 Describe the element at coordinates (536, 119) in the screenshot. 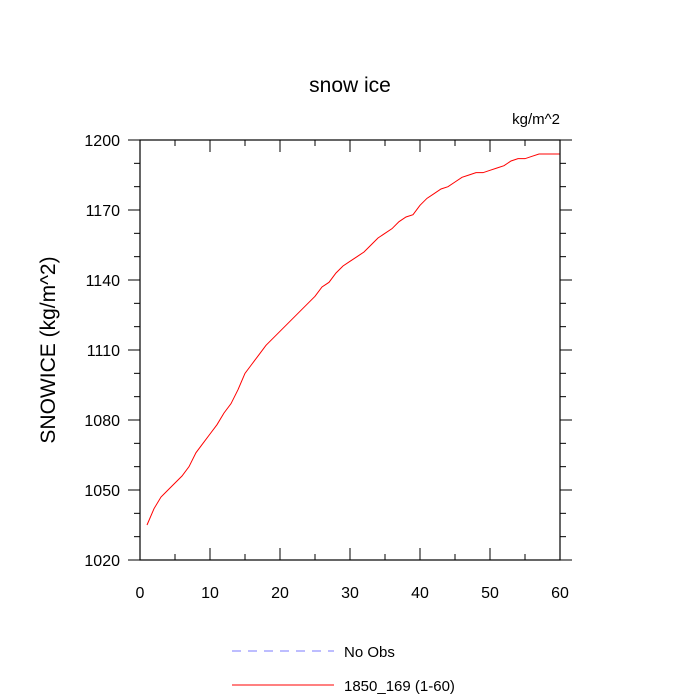

I see `units-label: kg/m^2` at that location.